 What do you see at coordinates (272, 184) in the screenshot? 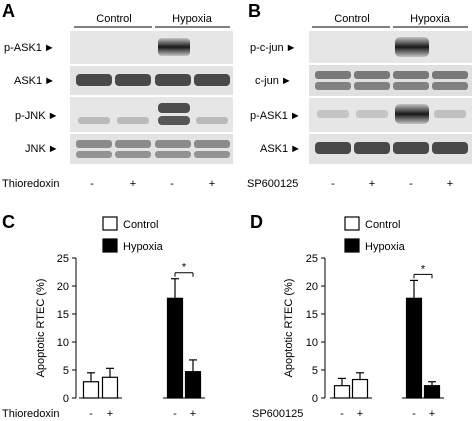
I see `panel-b-treatment-label: SP600125` at bounding box center [272, 184].